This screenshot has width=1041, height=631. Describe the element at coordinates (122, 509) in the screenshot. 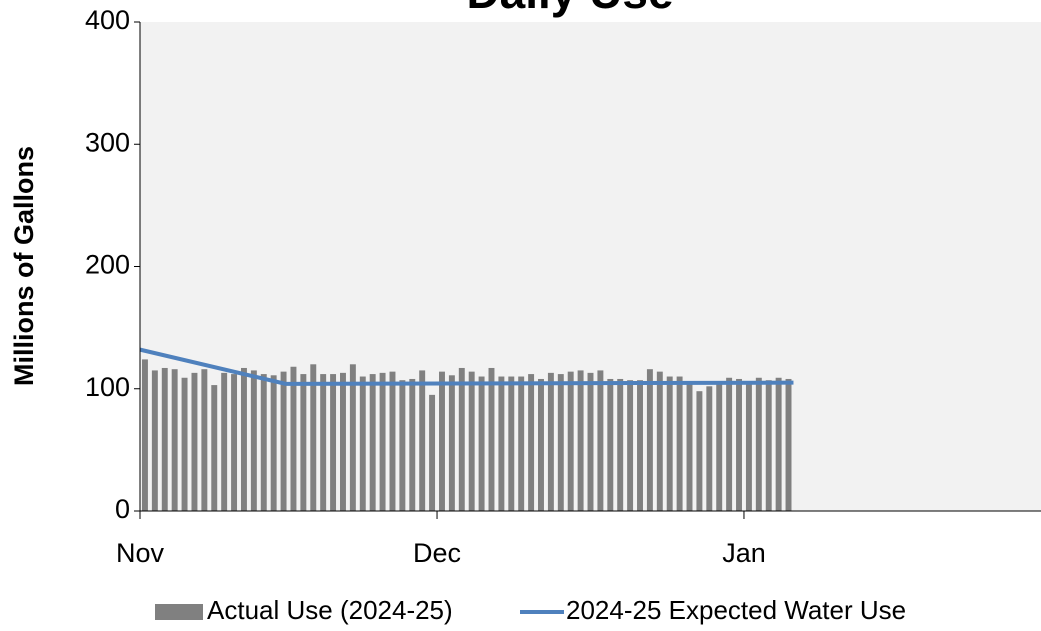

I see `y-tick-label: 0` at that location.